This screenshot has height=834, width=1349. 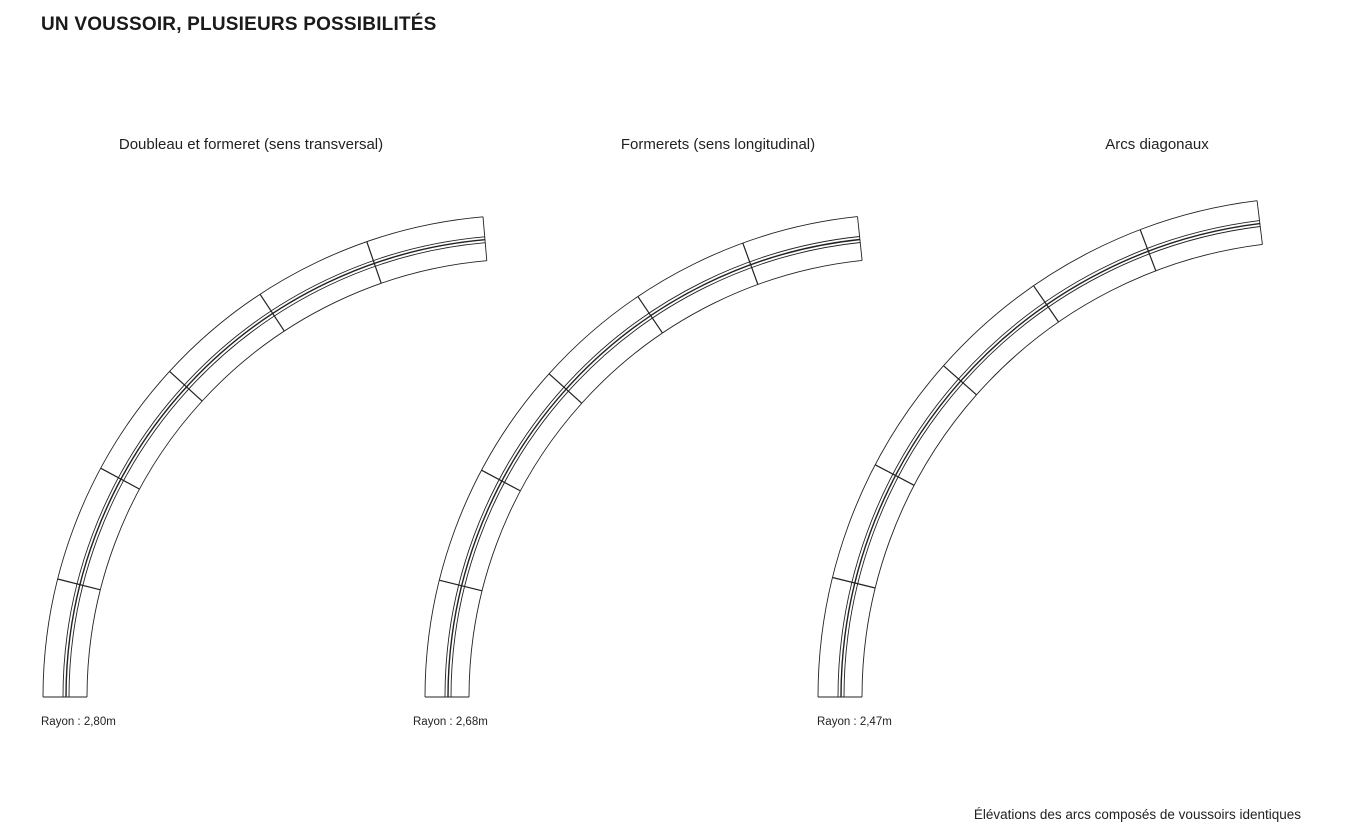 I want to click on arch-3-radius: Rayon : 2,47m, so click(x=854, y=722).